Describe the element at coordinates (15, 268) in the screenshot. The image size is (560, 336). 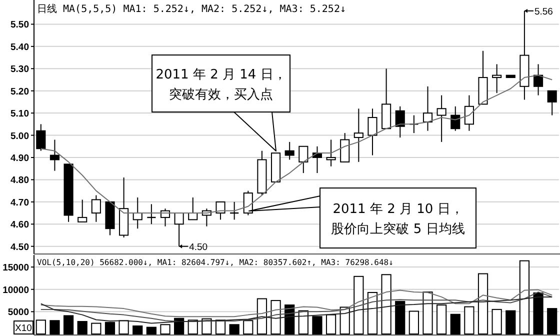
I see `y-tick-label: 15000` at that location.